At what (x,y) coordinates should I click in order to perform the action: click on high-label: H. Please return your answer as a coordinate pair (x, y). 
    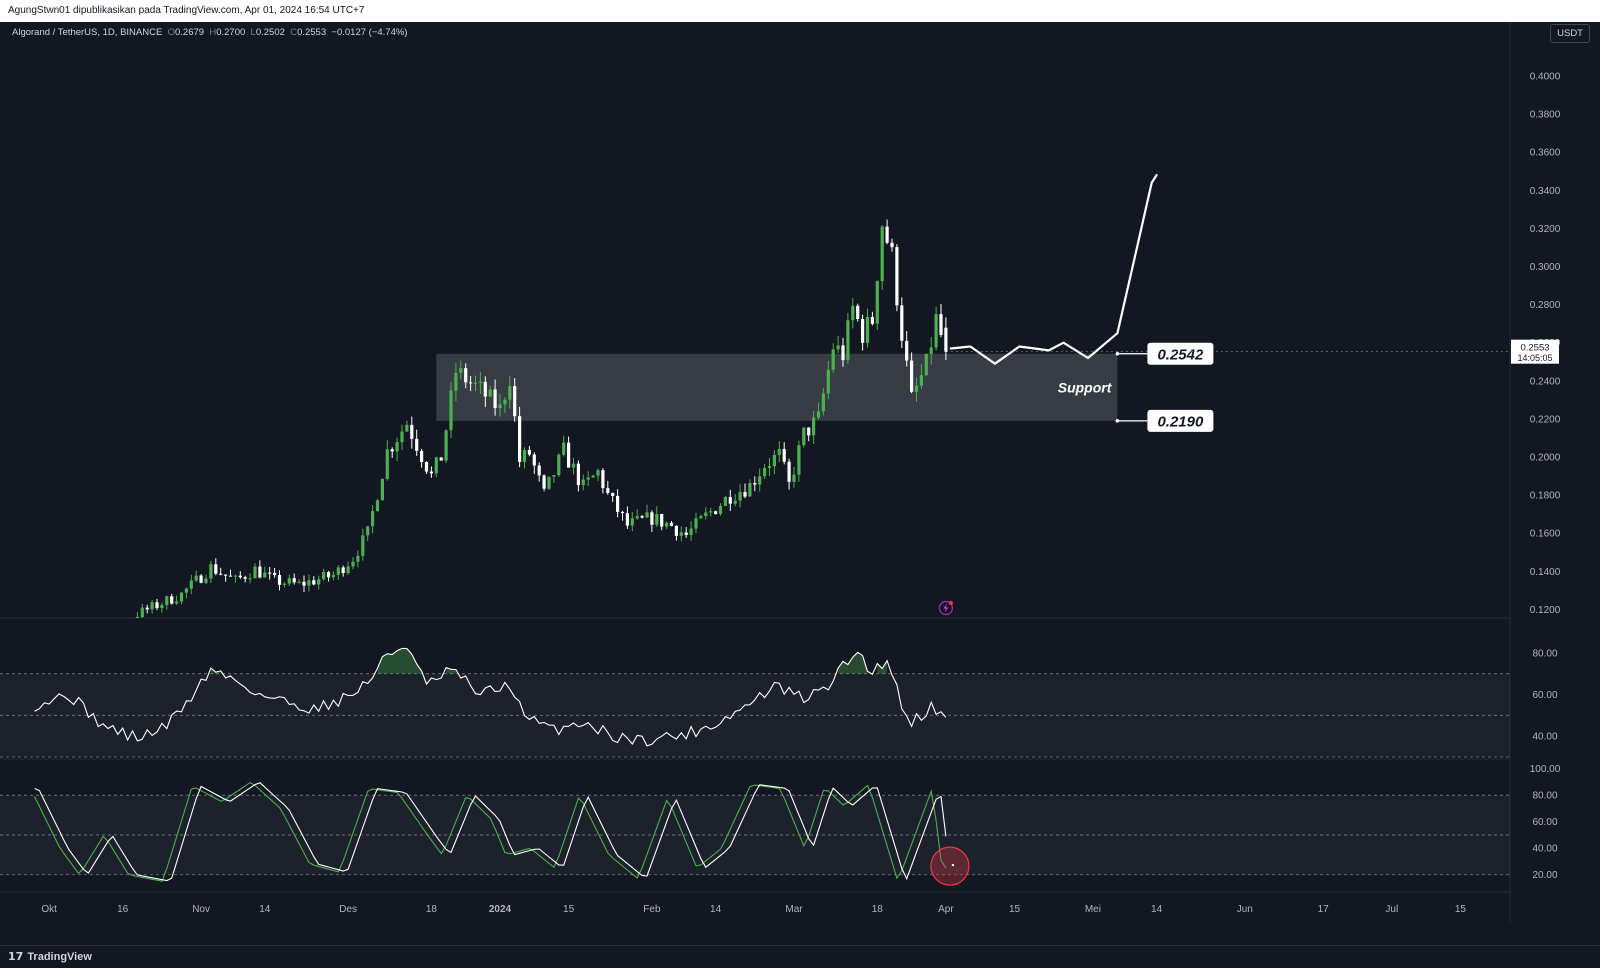
    Looking at the image, I should click on (213, 32).